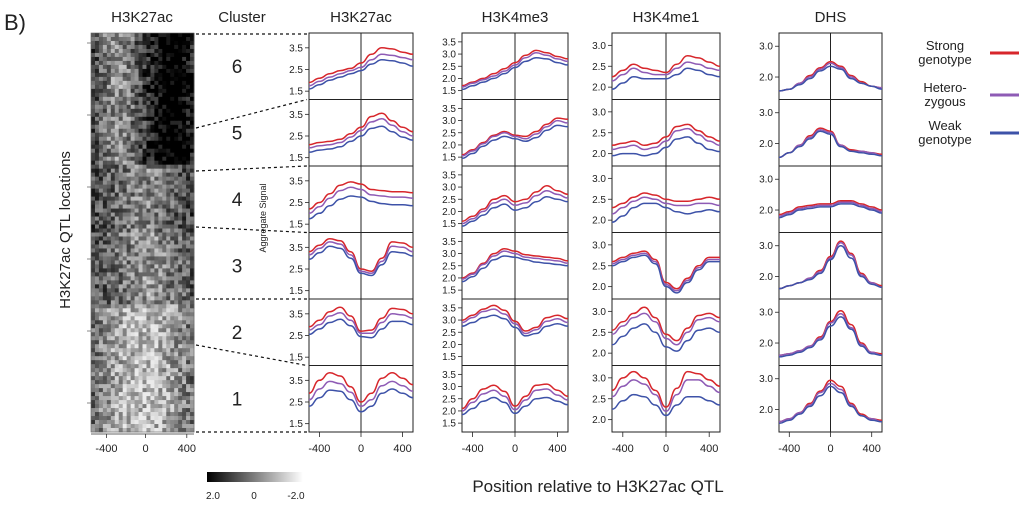  Describe the element at coordinates (361, 17) in the screenshot. I see `chart-title: H3K27ac` at that location.